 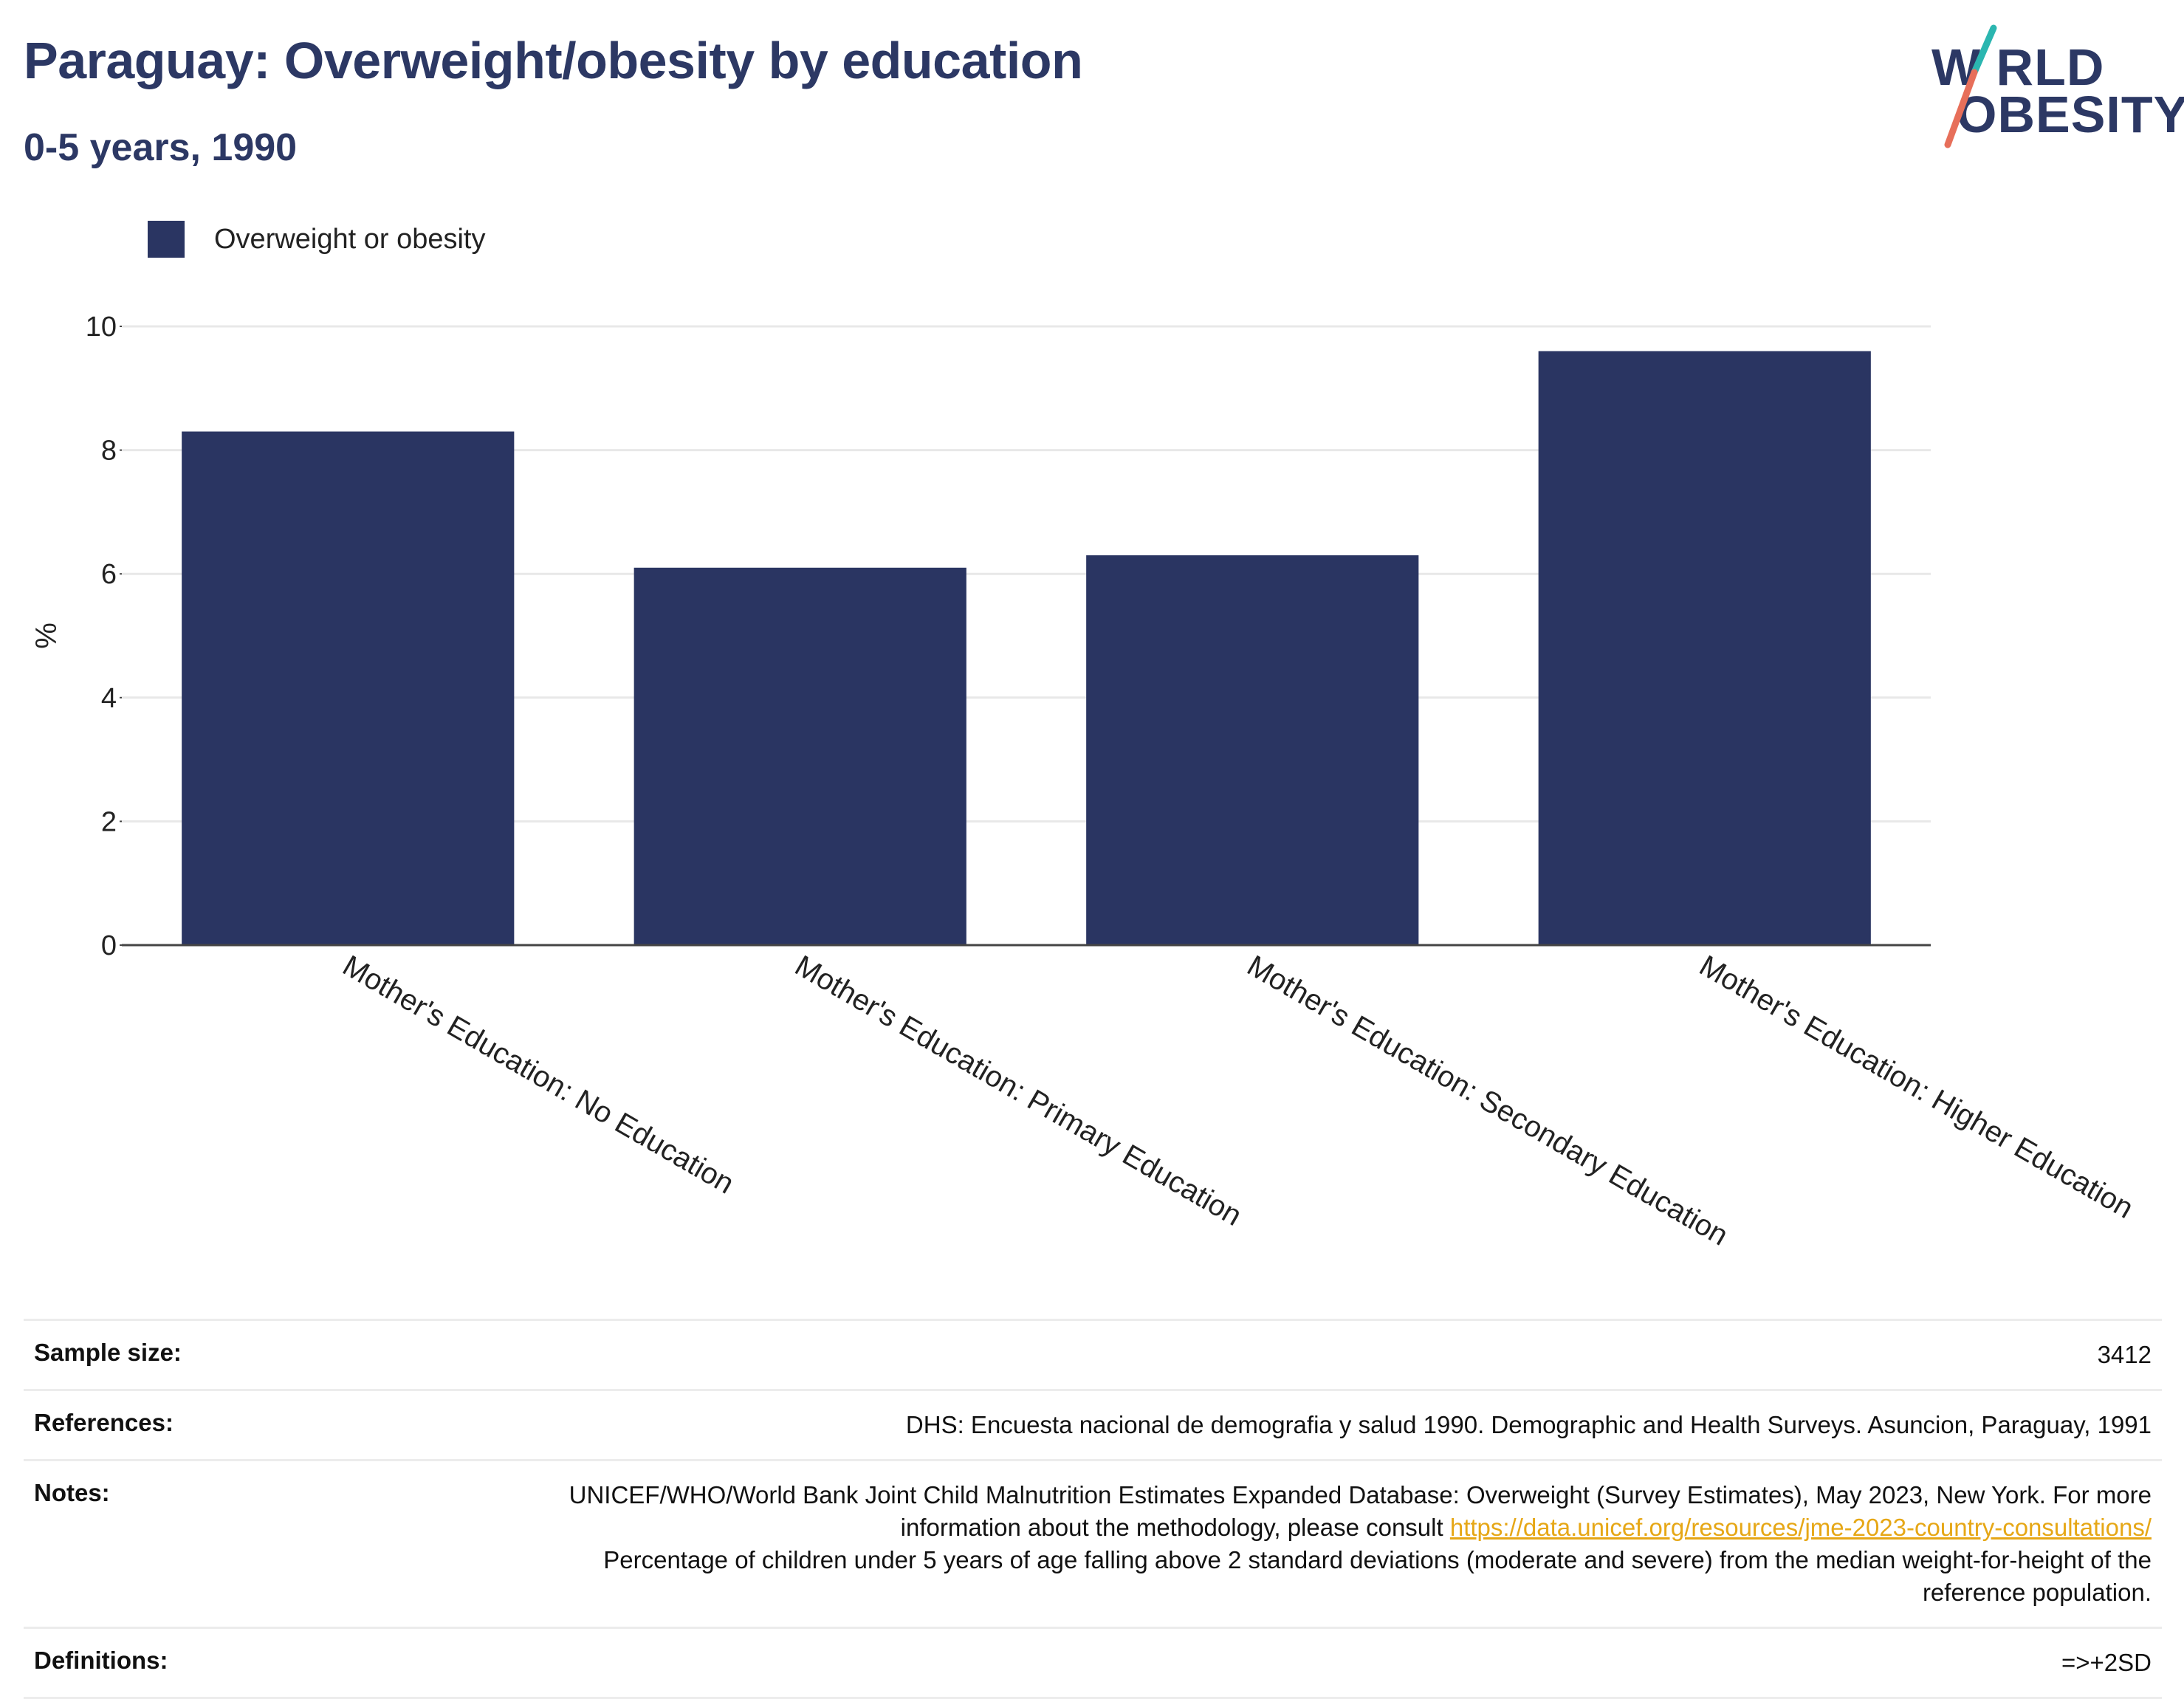 I want to click on y-tick-label: 4, so click(x=109, y=698).